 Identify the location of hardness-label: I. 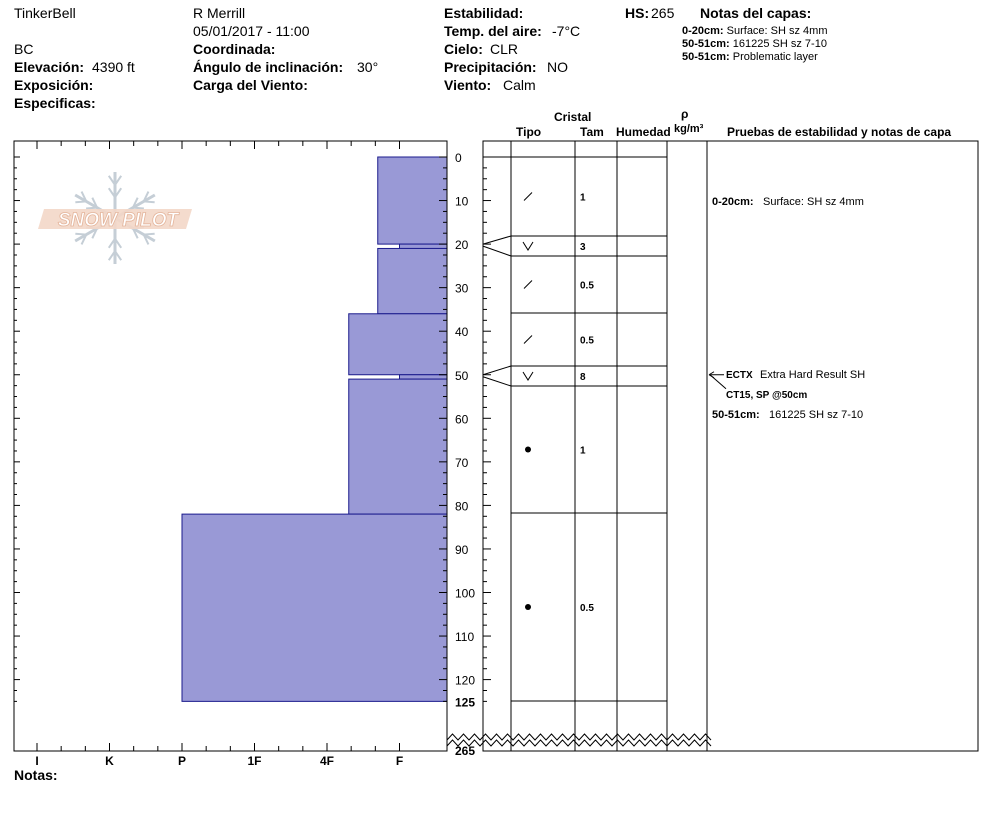
(36, 761).